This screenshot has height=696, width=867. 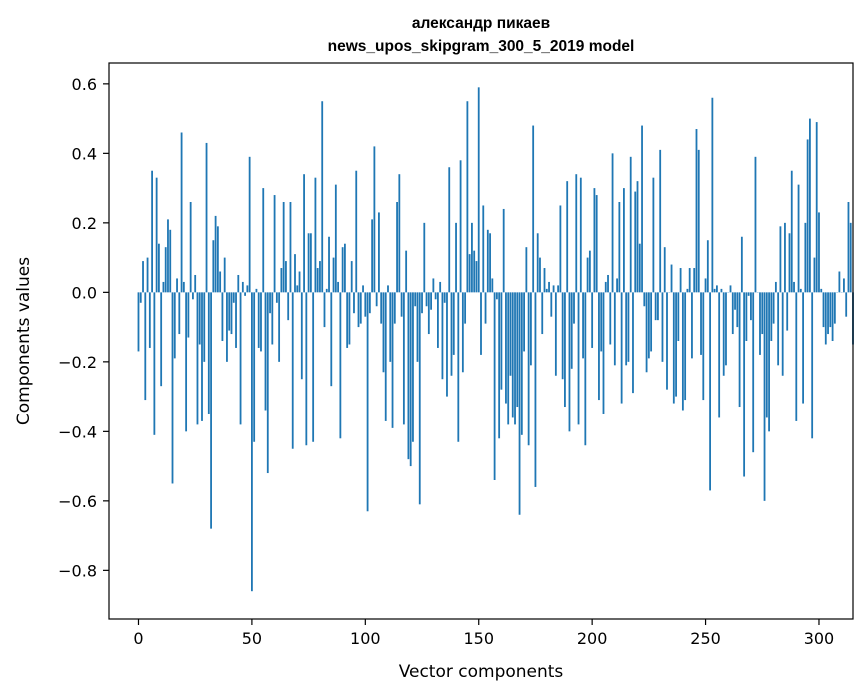 What do you see at coordinates (481, 672) in the screenshot?
I see `x-axis-label: Vector components` at bounding box center [481, 672].